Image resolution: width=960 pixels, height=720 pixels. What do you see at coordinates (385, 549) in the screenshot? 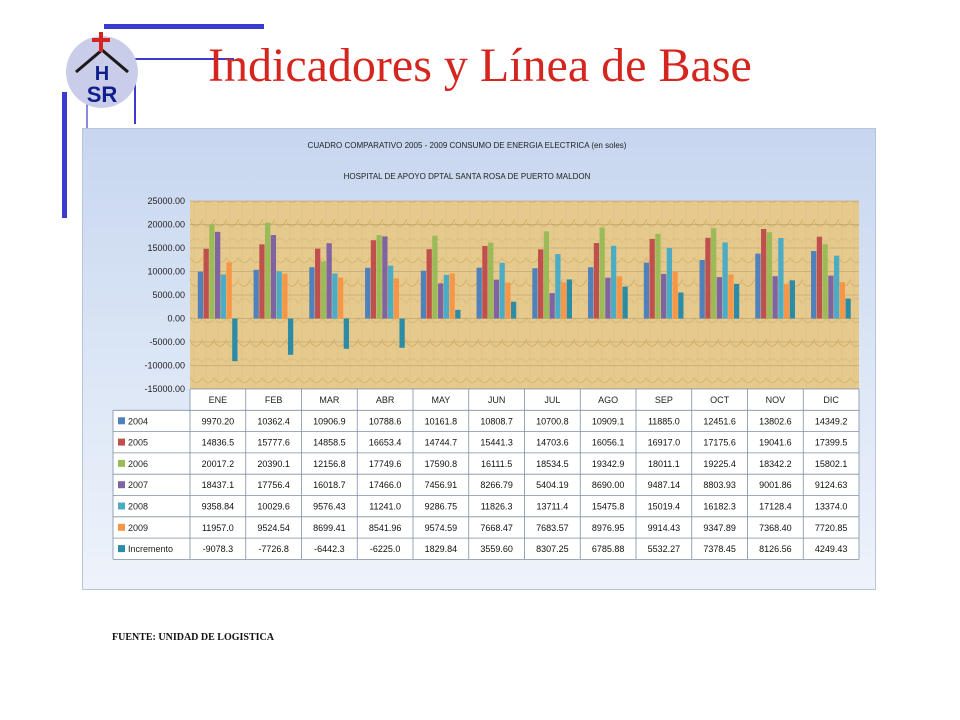
I see `table-cell: -6225.0` at bounding box center [385, 549].